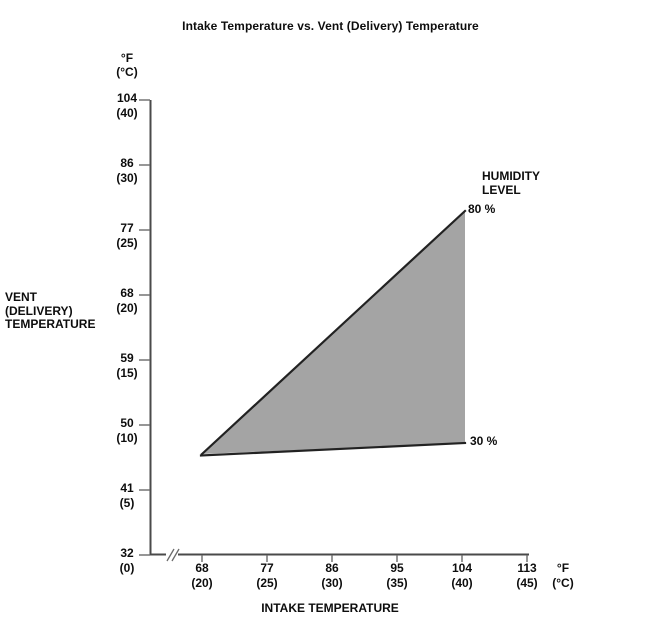 The image size is (661, 628). I want to click on x-axis-unit: °F (°C), so click(563, 576).